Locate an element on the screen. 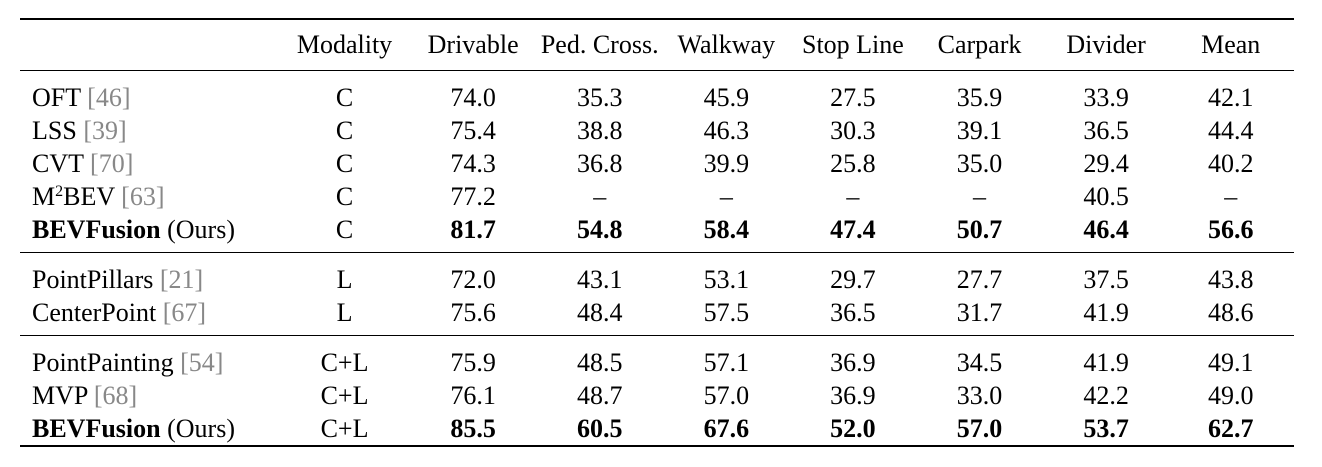 The image size is (1322, 467). table-row: OFT [46] C 74.0 35.3 45.9 27.5 35.9 33.9 42.1 is located at coordinates (657, 93).